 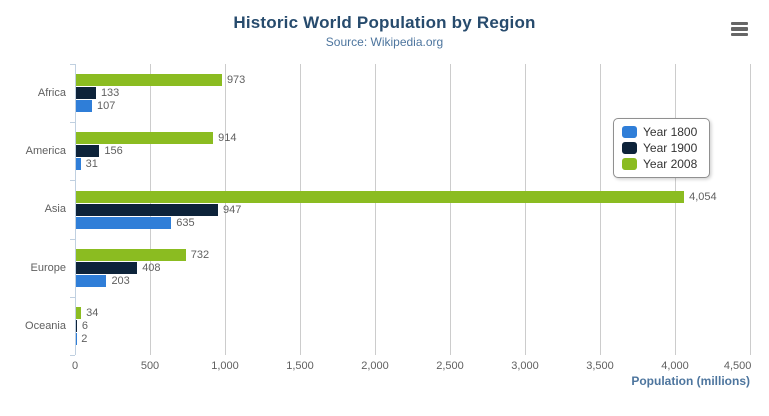 What do you see at coordinates (113, 151) in the screenshot?
I see `bar-value-label: 156` at bounding box center [113, 151].